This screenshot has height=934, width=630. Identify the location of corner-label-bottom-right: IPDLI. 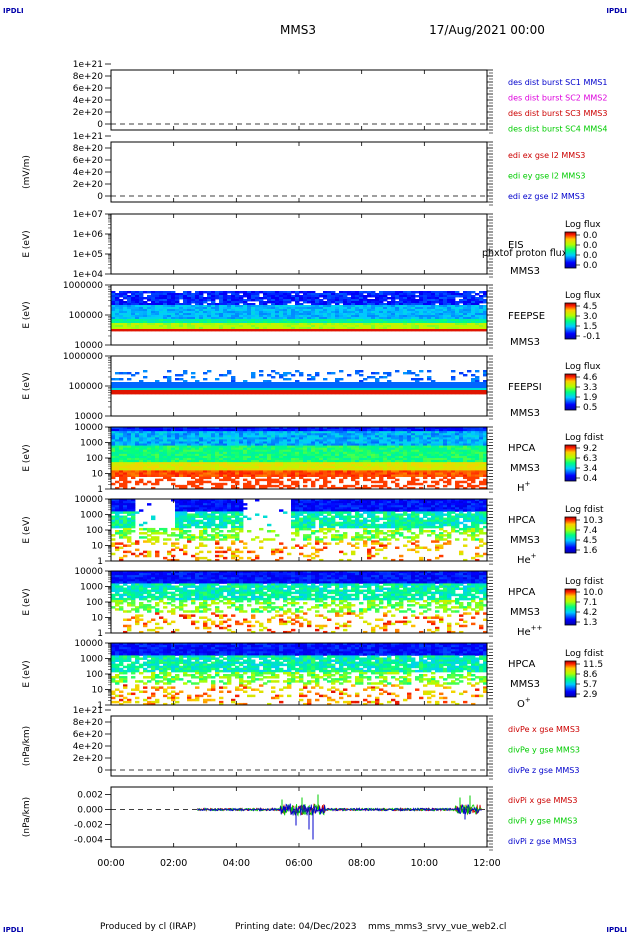
(616, 930).